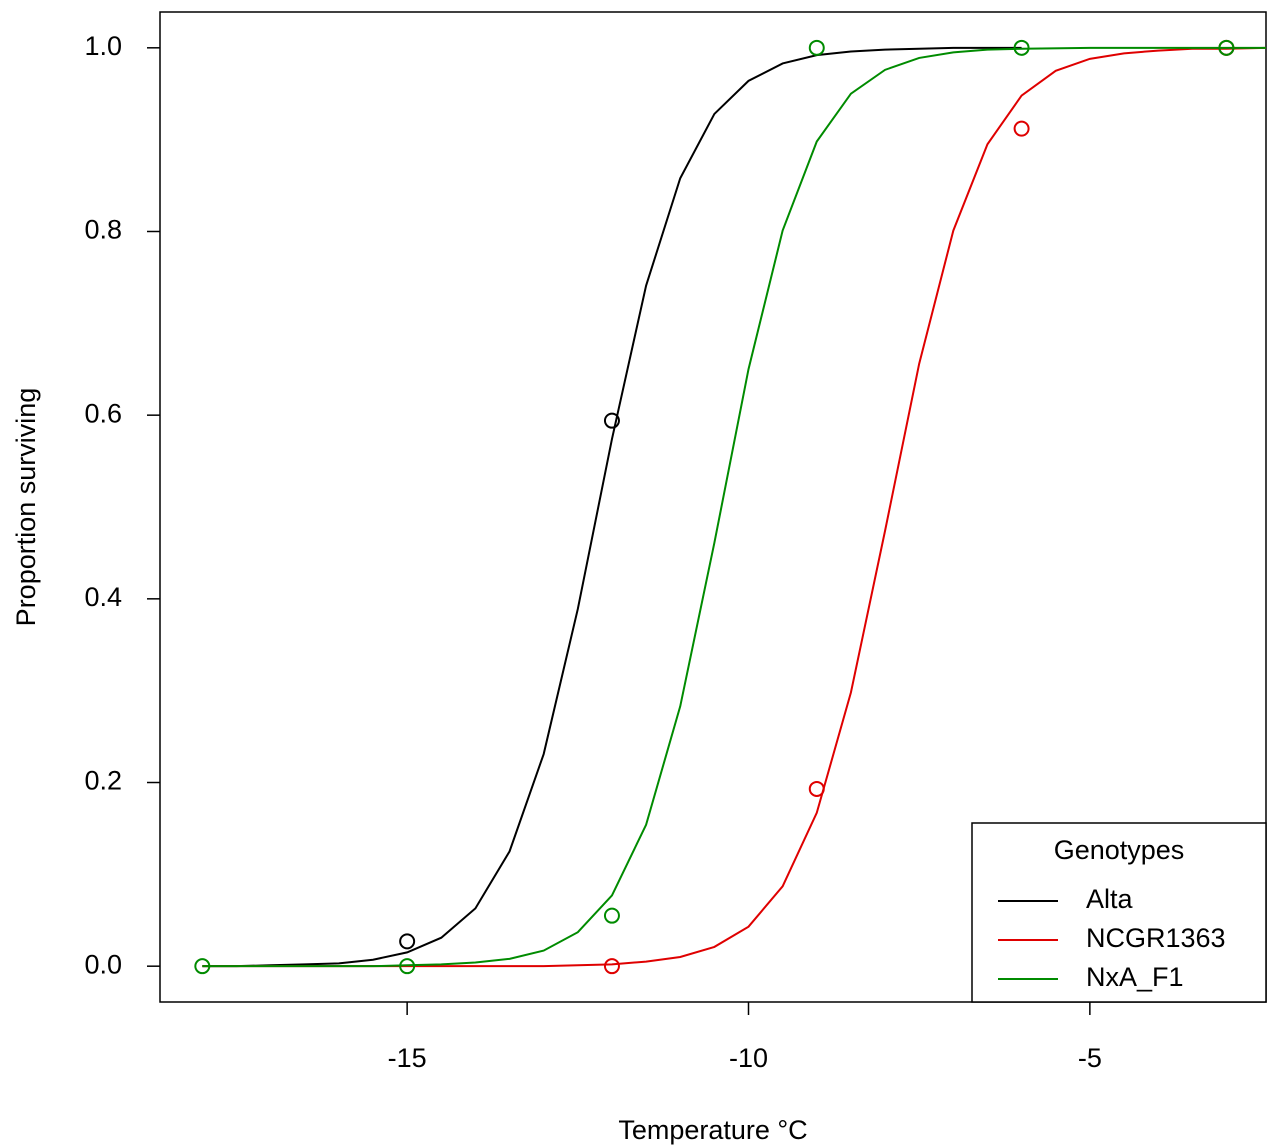  What do you see at coordinates (103, 781) in the screenshot?
I see `y-tick-label: 0.2` at bounding box center [103, 781].